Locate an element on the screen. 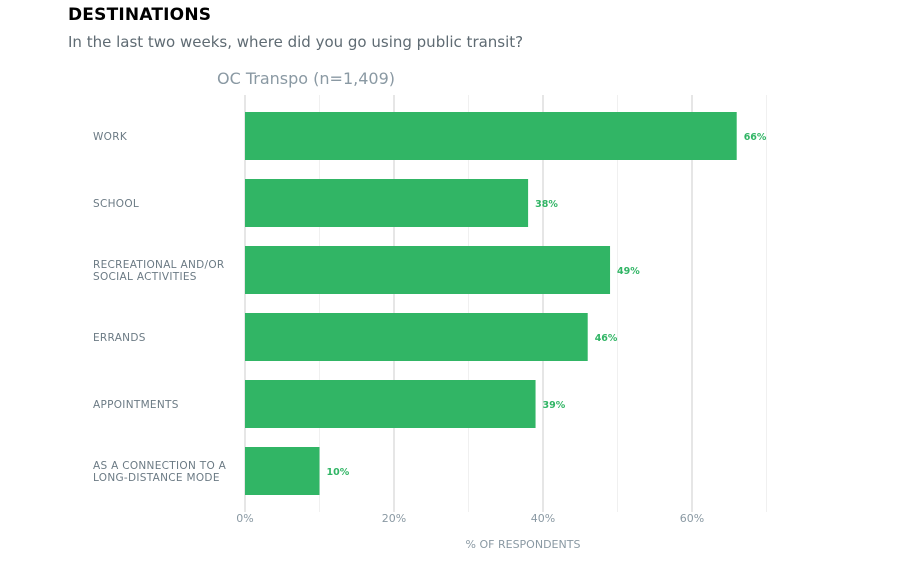  x-tick-label: 60% is located at coordinates (692, 518).